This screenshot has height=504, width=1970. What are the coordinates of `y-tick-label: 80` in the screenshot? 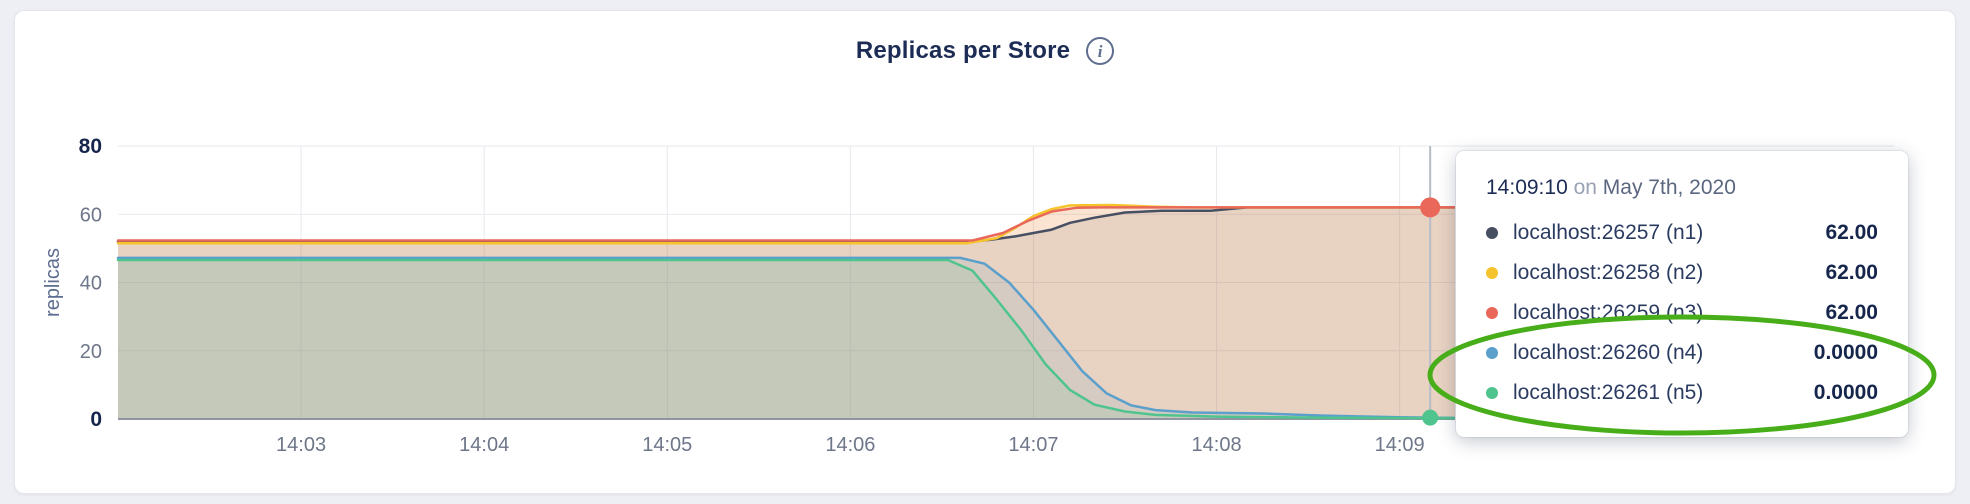 It's located at (90, 146).